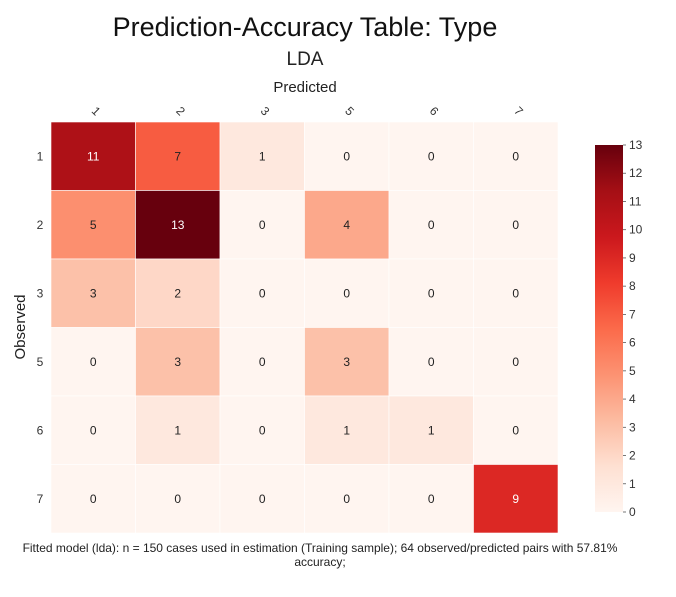 This screenshot has height=597, width=676. I want to click on colorbar-tick-label: 3, so click(632, 427).